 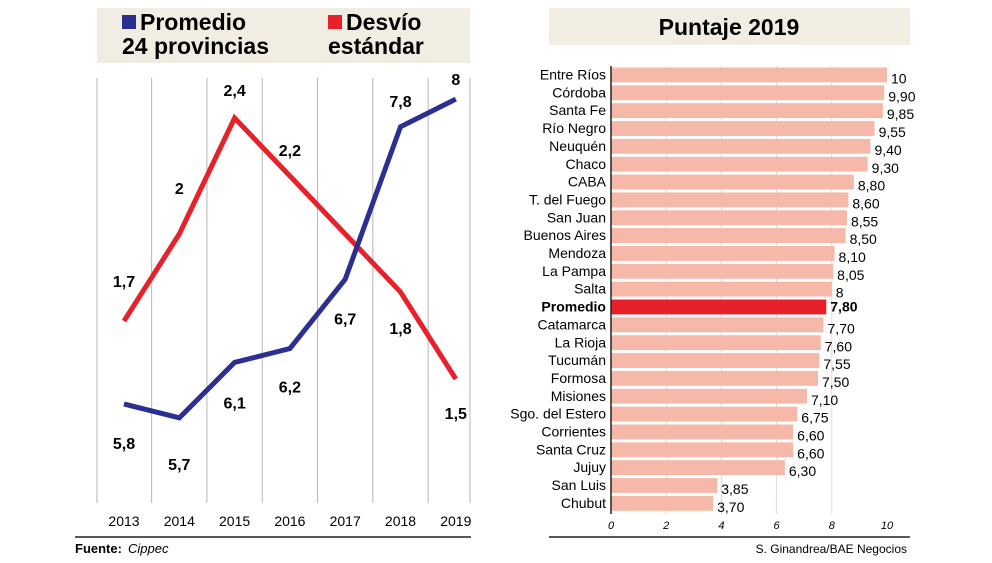 I want to click on bar-category-label: La Rioja, so click(x=581, y=342).